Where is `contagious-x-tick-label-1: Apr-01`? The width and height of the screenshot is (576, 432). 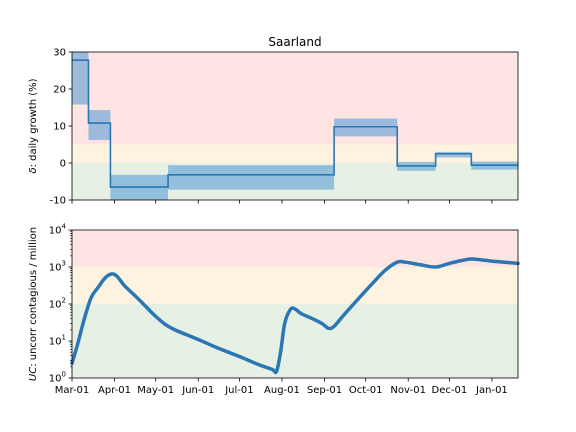 contagious-x-tick-label-1: Apr-01 is located at coordinates (114, 390).